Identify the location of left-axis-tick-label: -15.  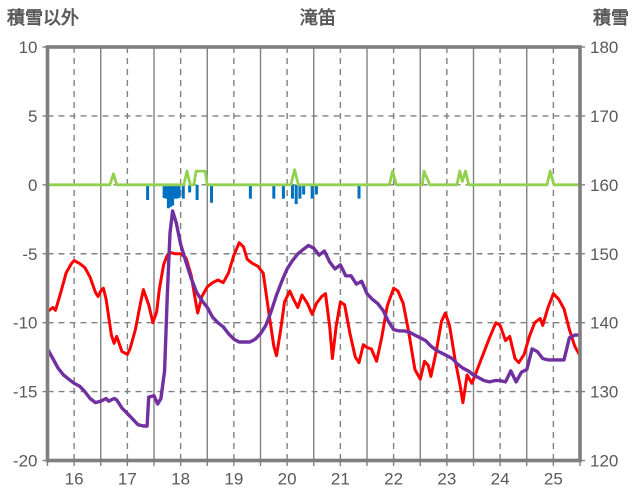
(25, 392).